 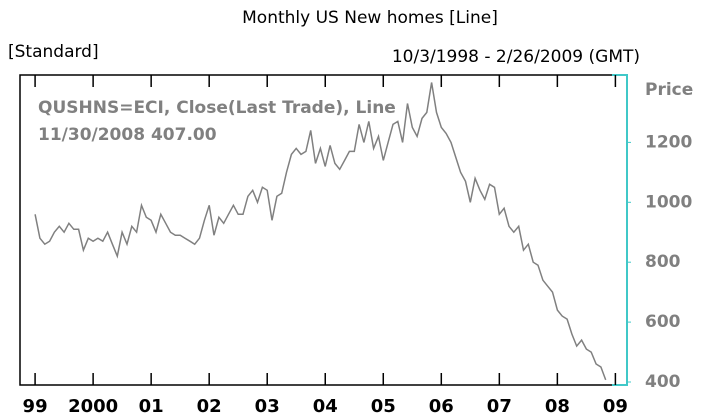 What do you see at coordinates (93, 406) in the screenshot?
I see `x-tick-label: 2000` at bounding box center [93, 406].